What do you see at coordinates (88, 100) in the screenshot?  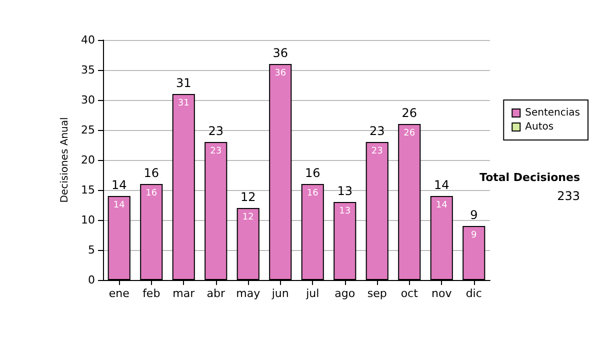 I see `y-tick-label: 30` at bounding box center [88, 100].